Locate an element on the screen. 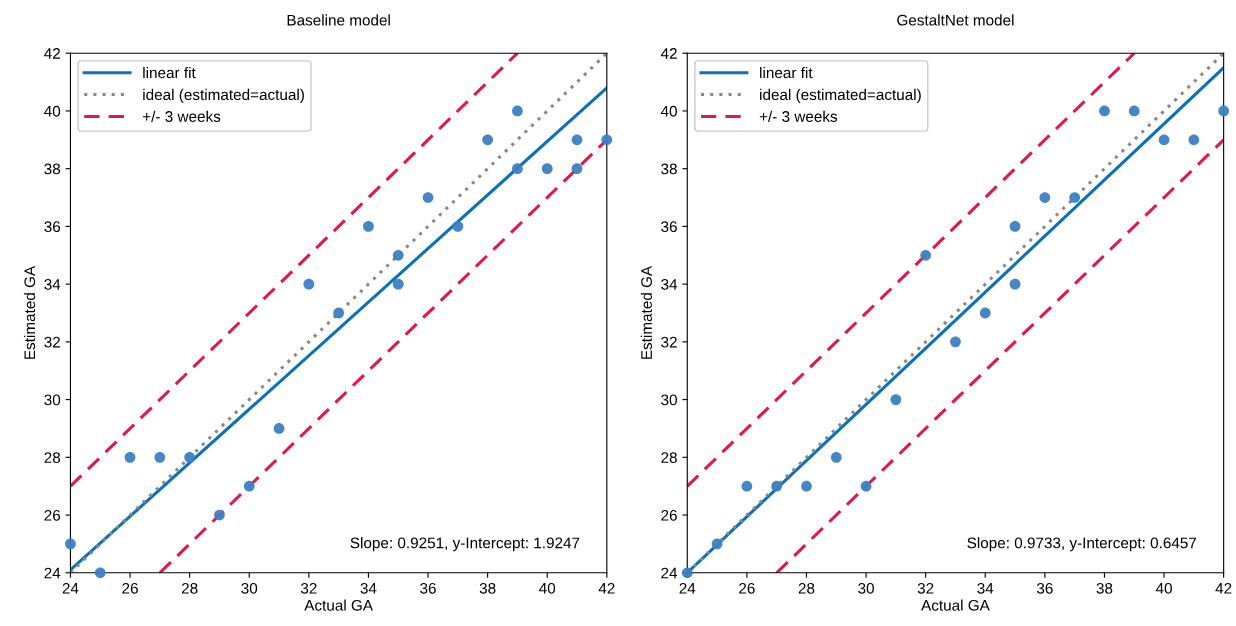 This screenshot has height=626, width=1236. annotation: Slope: 0.9251, y-Intercept: 1.9247 is located at coordinates (465, 544).